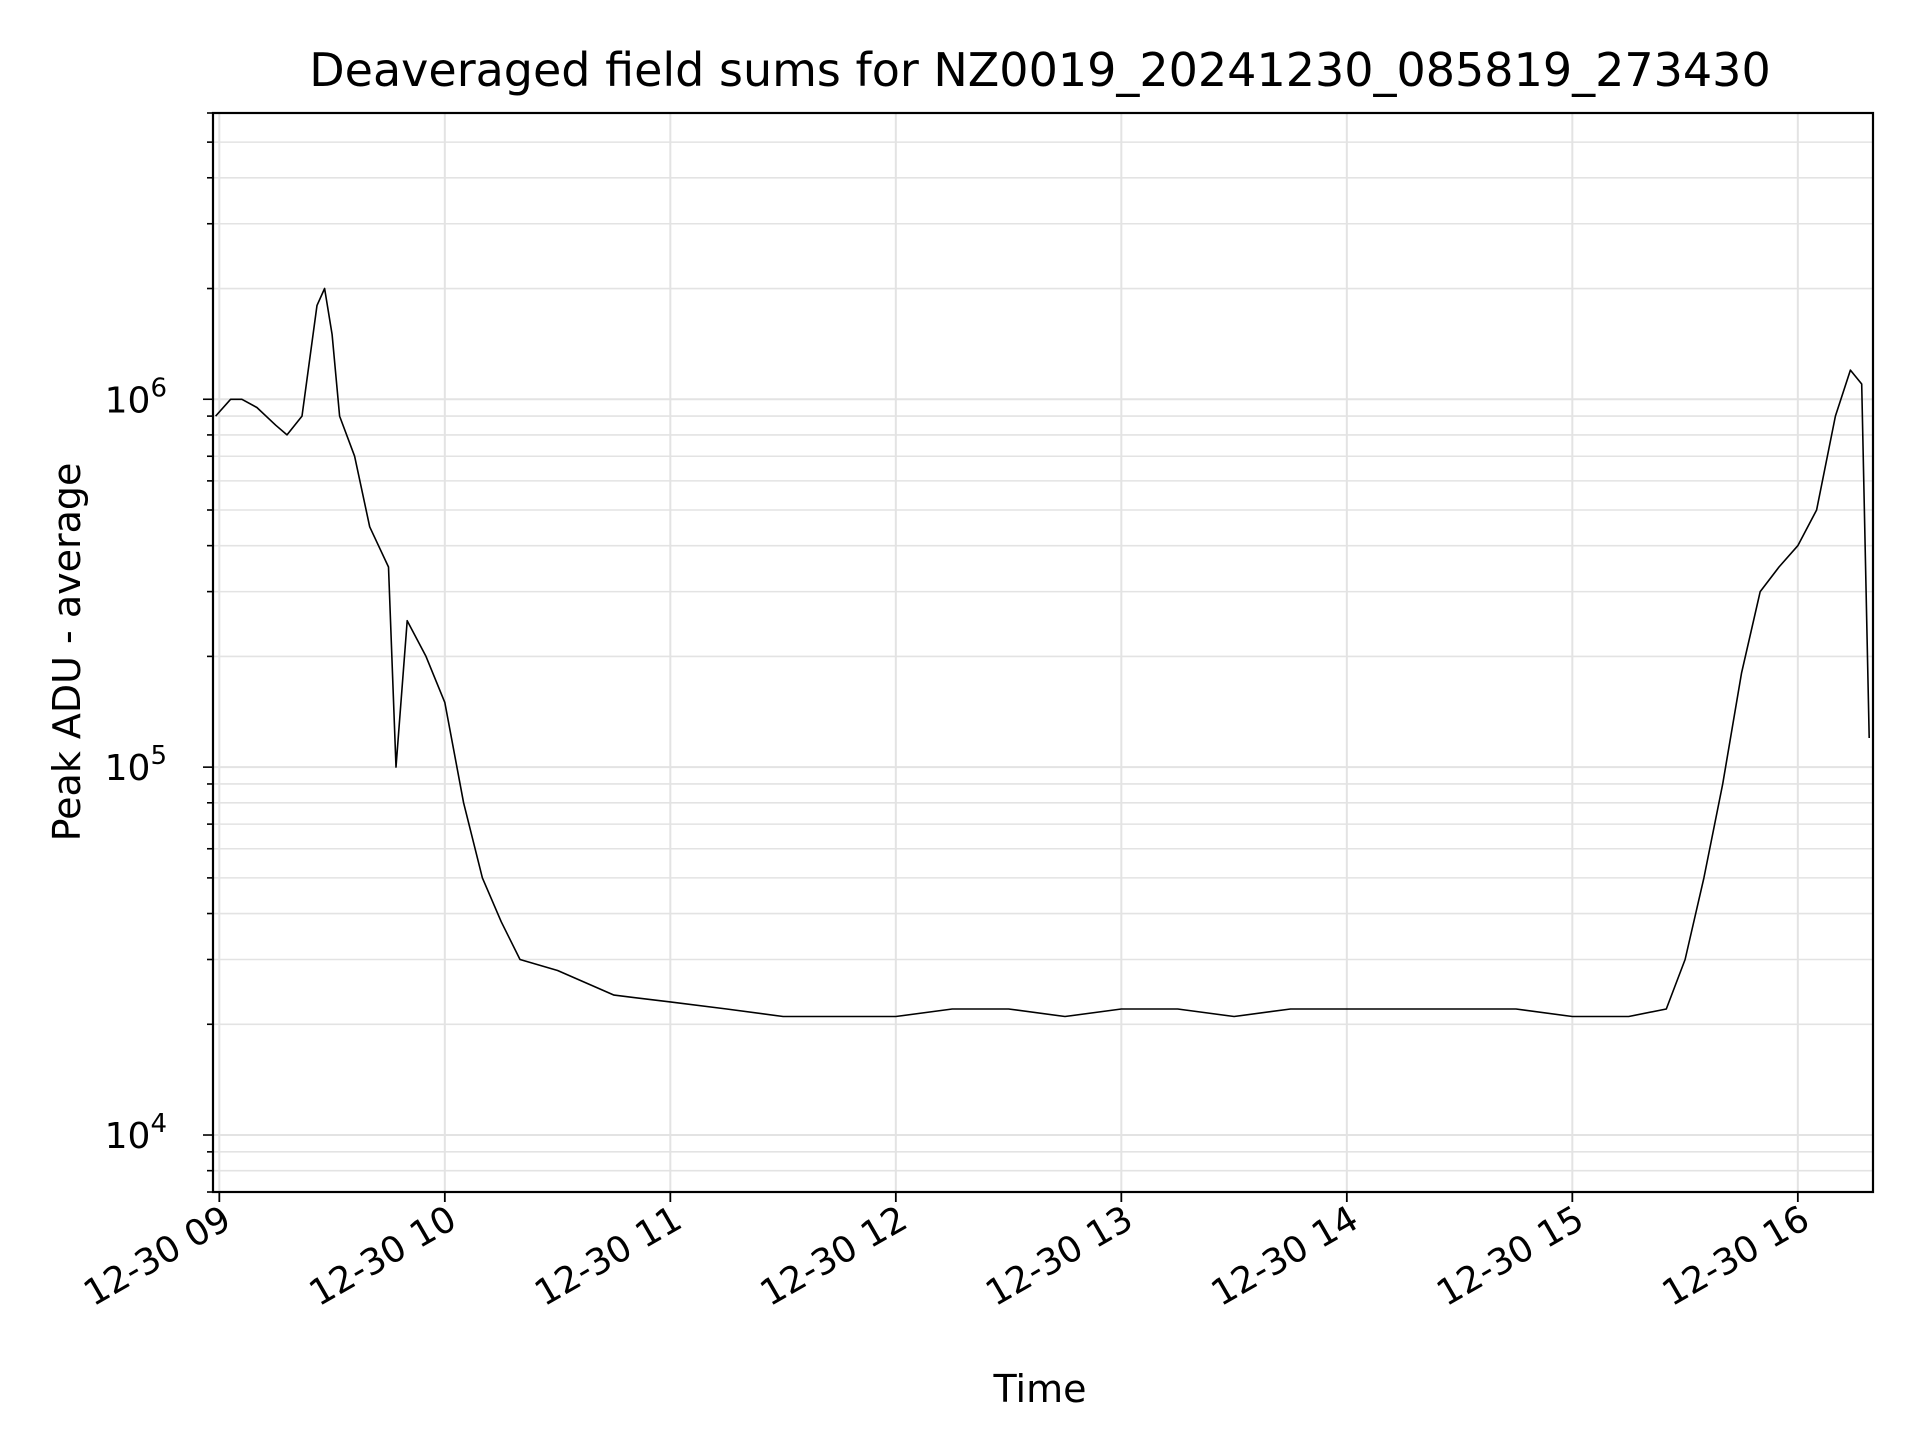  I want to click on y-tick-label: 10⁶, so click(136, 397).